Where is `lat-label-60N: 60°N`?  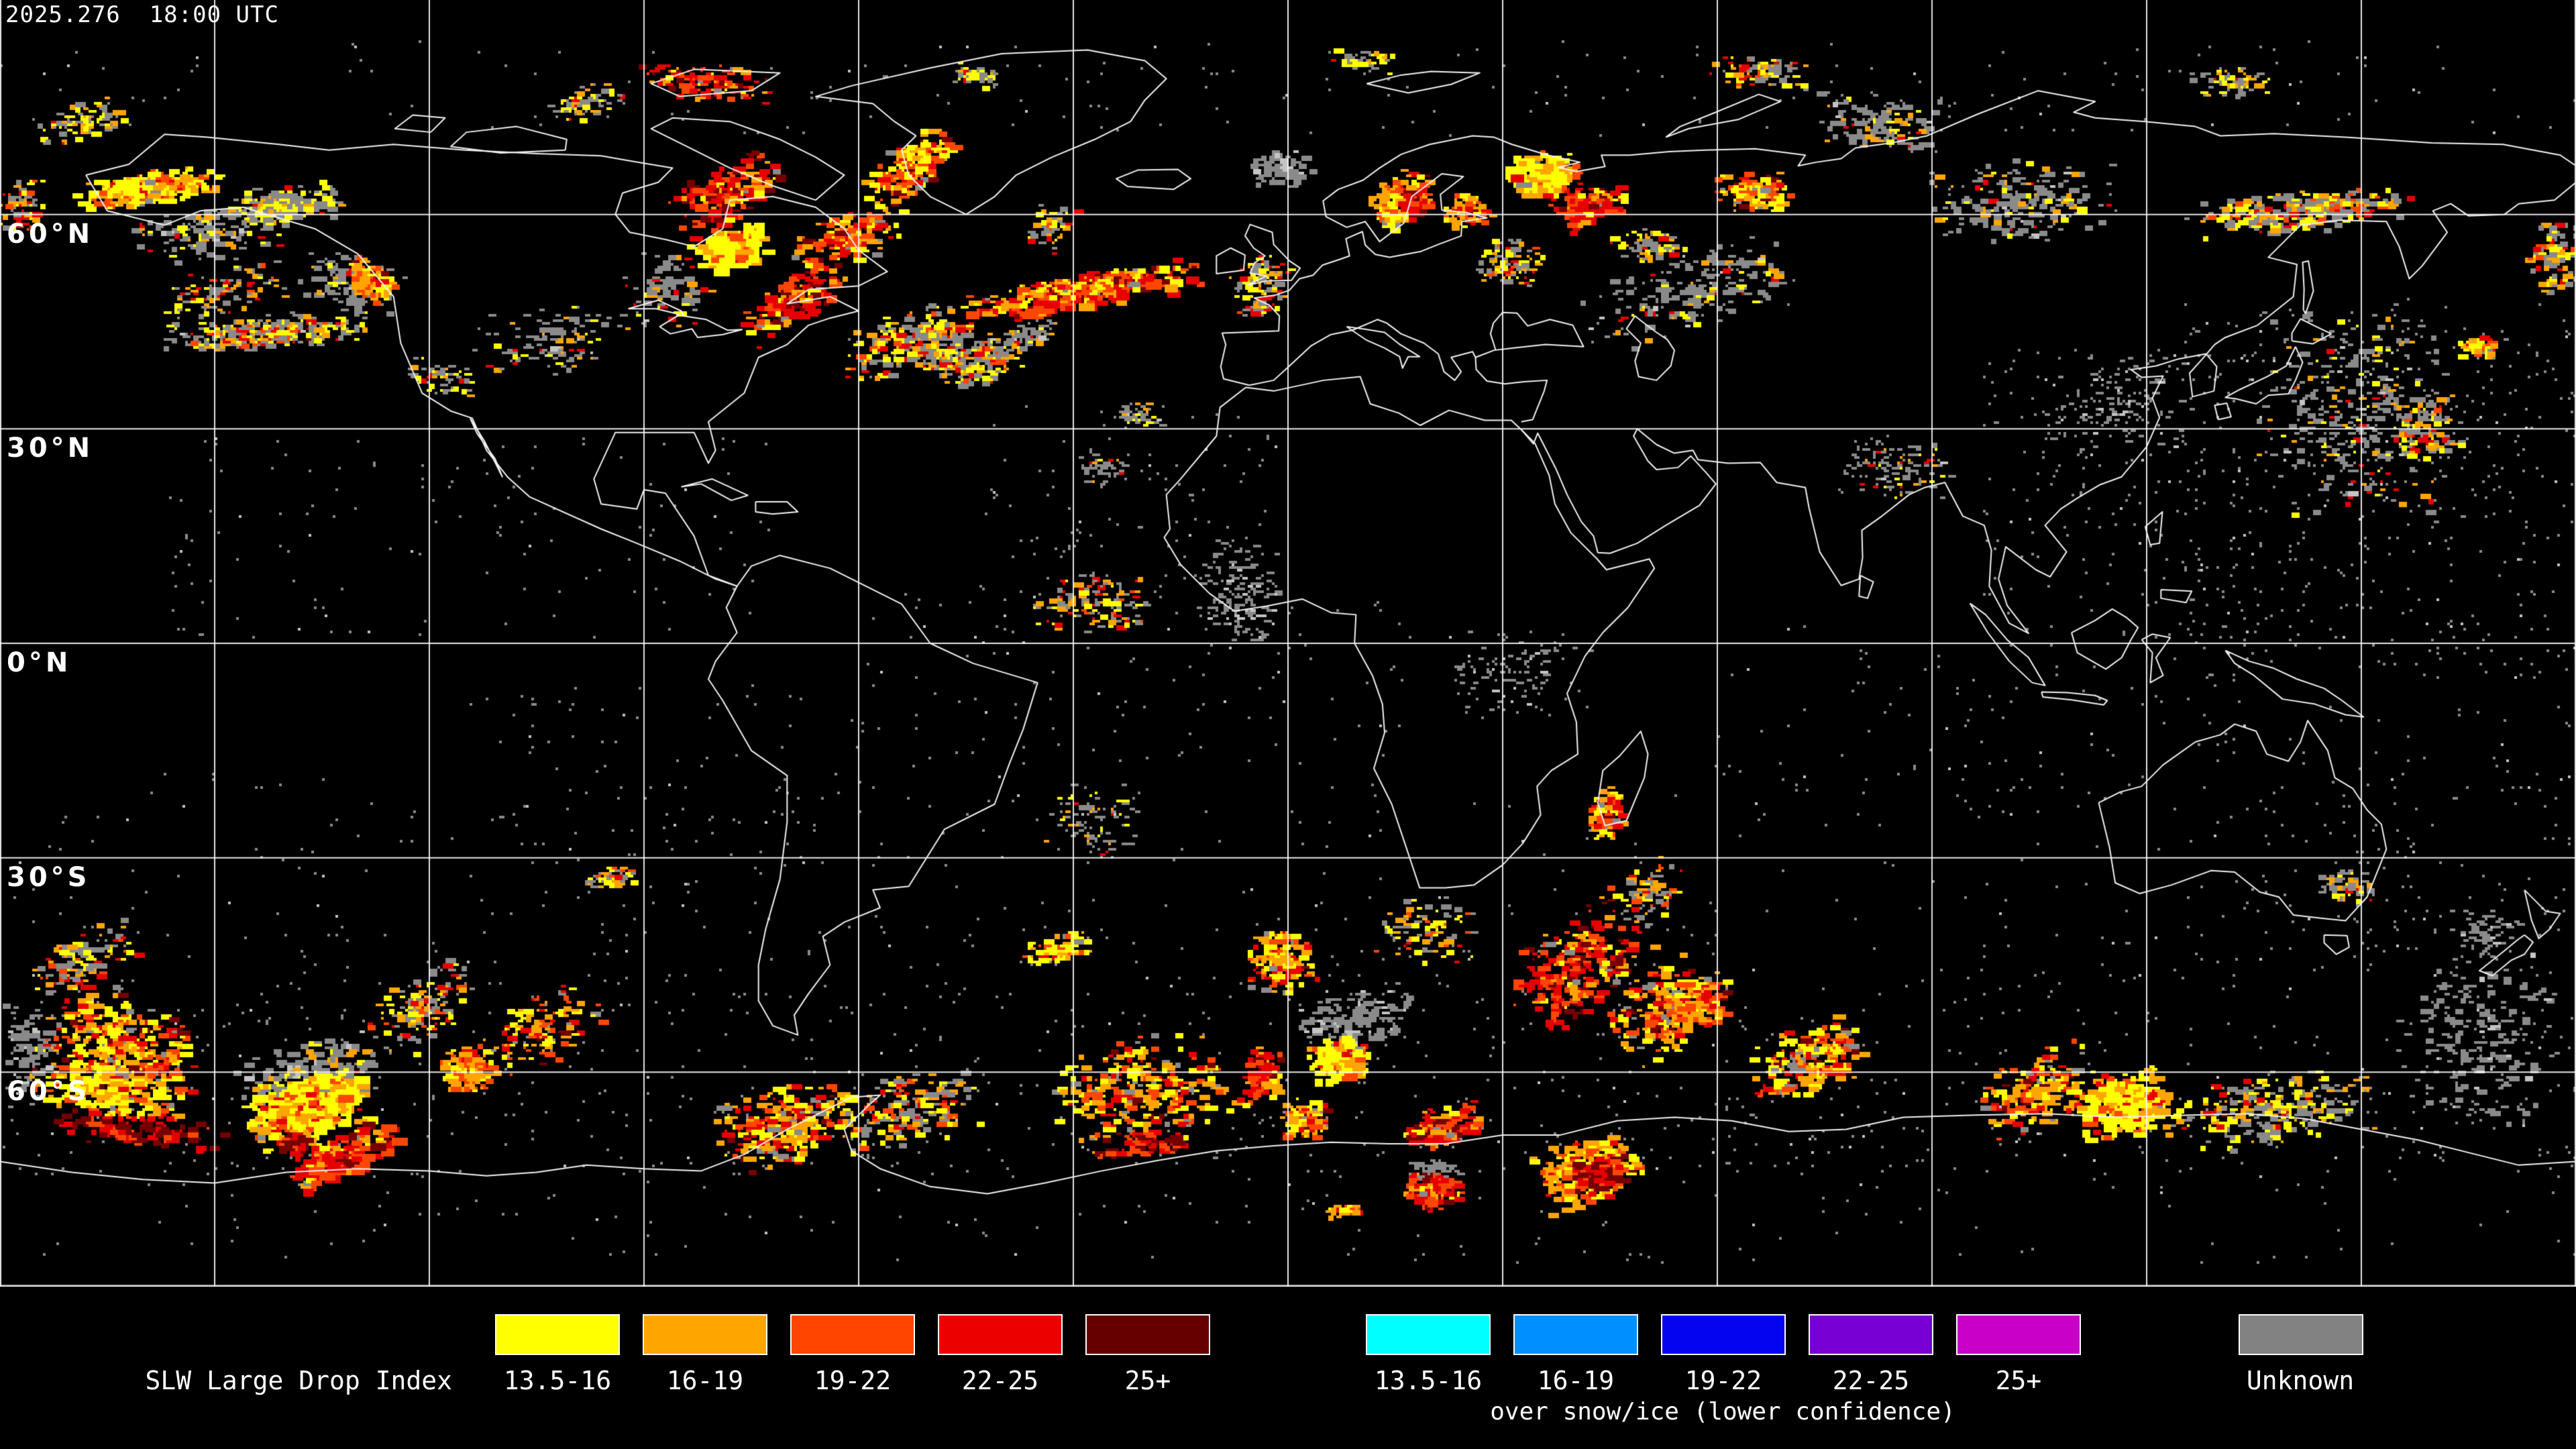 lat-label-60N: 60°N is located at coordinates (50, 234).